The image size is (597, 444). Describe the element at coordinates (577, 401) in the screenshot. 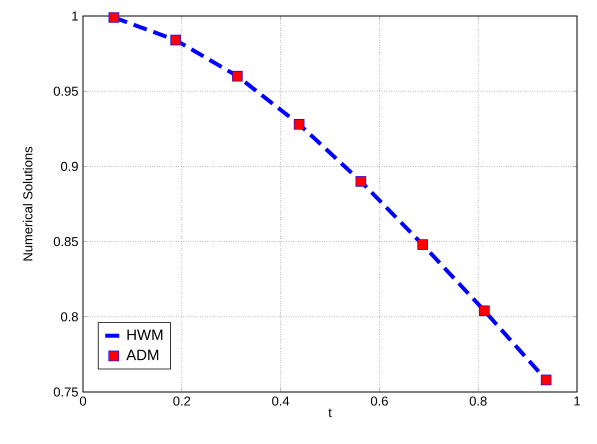

I see `x-tick-label: 1` at that location.